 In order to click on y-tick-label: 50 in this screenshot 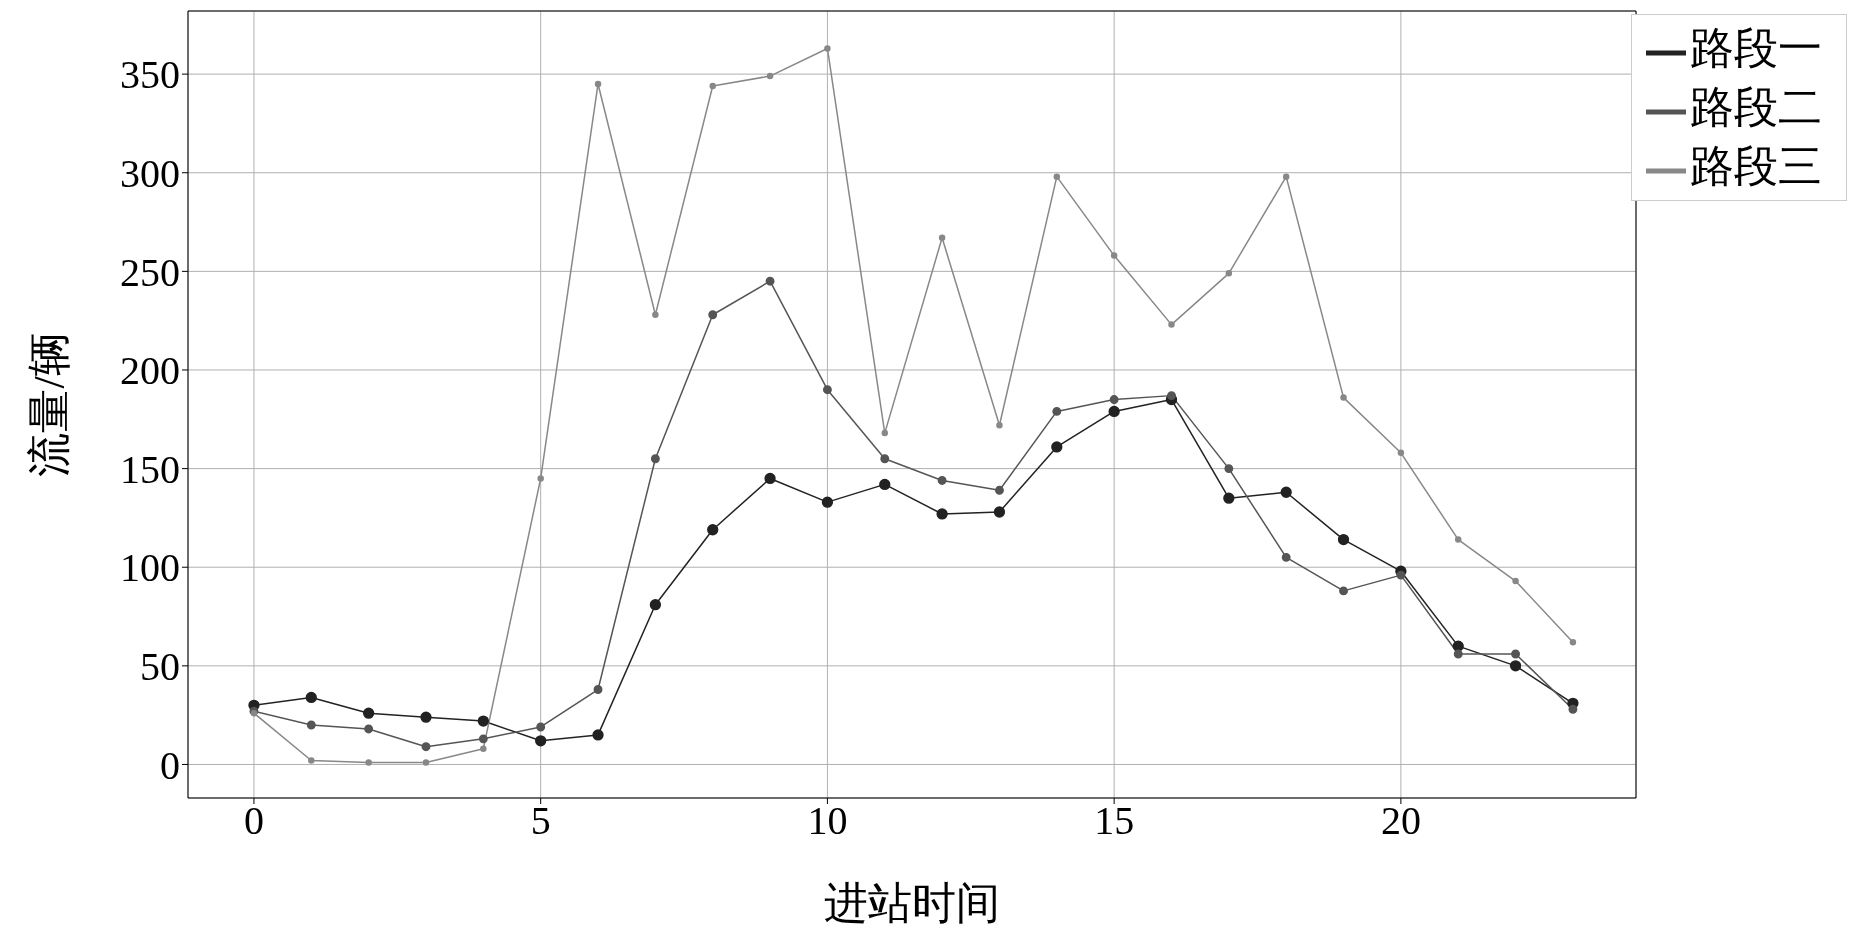, I will do `click(160, 667)`.